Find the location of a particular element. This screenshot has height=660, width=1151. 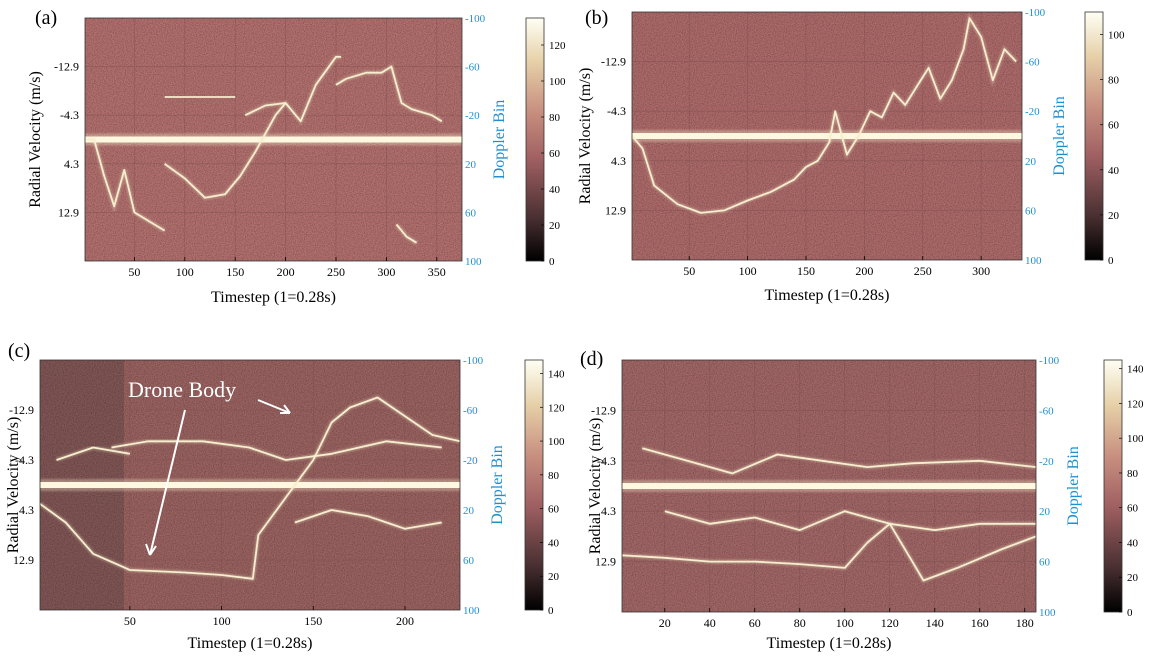

x-tick-label: 20 is located at coordinates (665, 623).